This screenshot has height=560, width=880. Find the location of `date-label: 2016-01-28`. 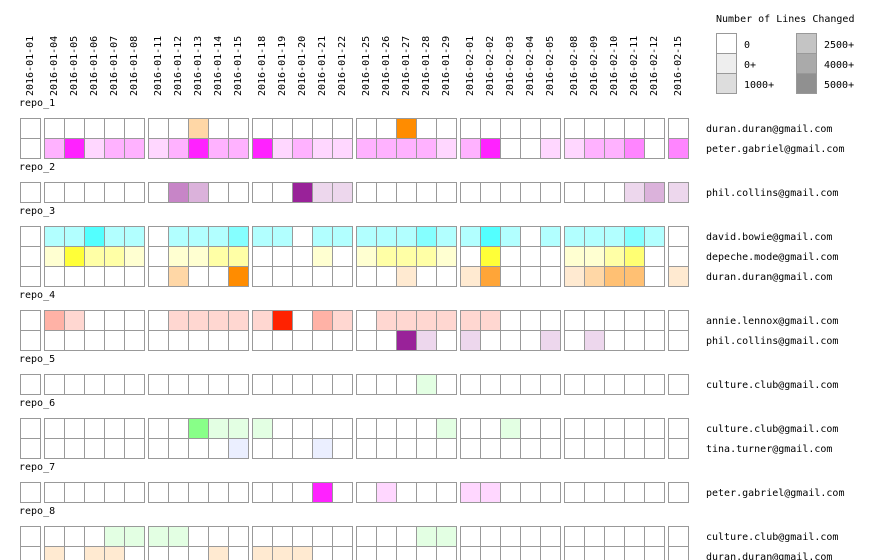

date-label: 2016-01-28 is located at coordinates (426, 66).